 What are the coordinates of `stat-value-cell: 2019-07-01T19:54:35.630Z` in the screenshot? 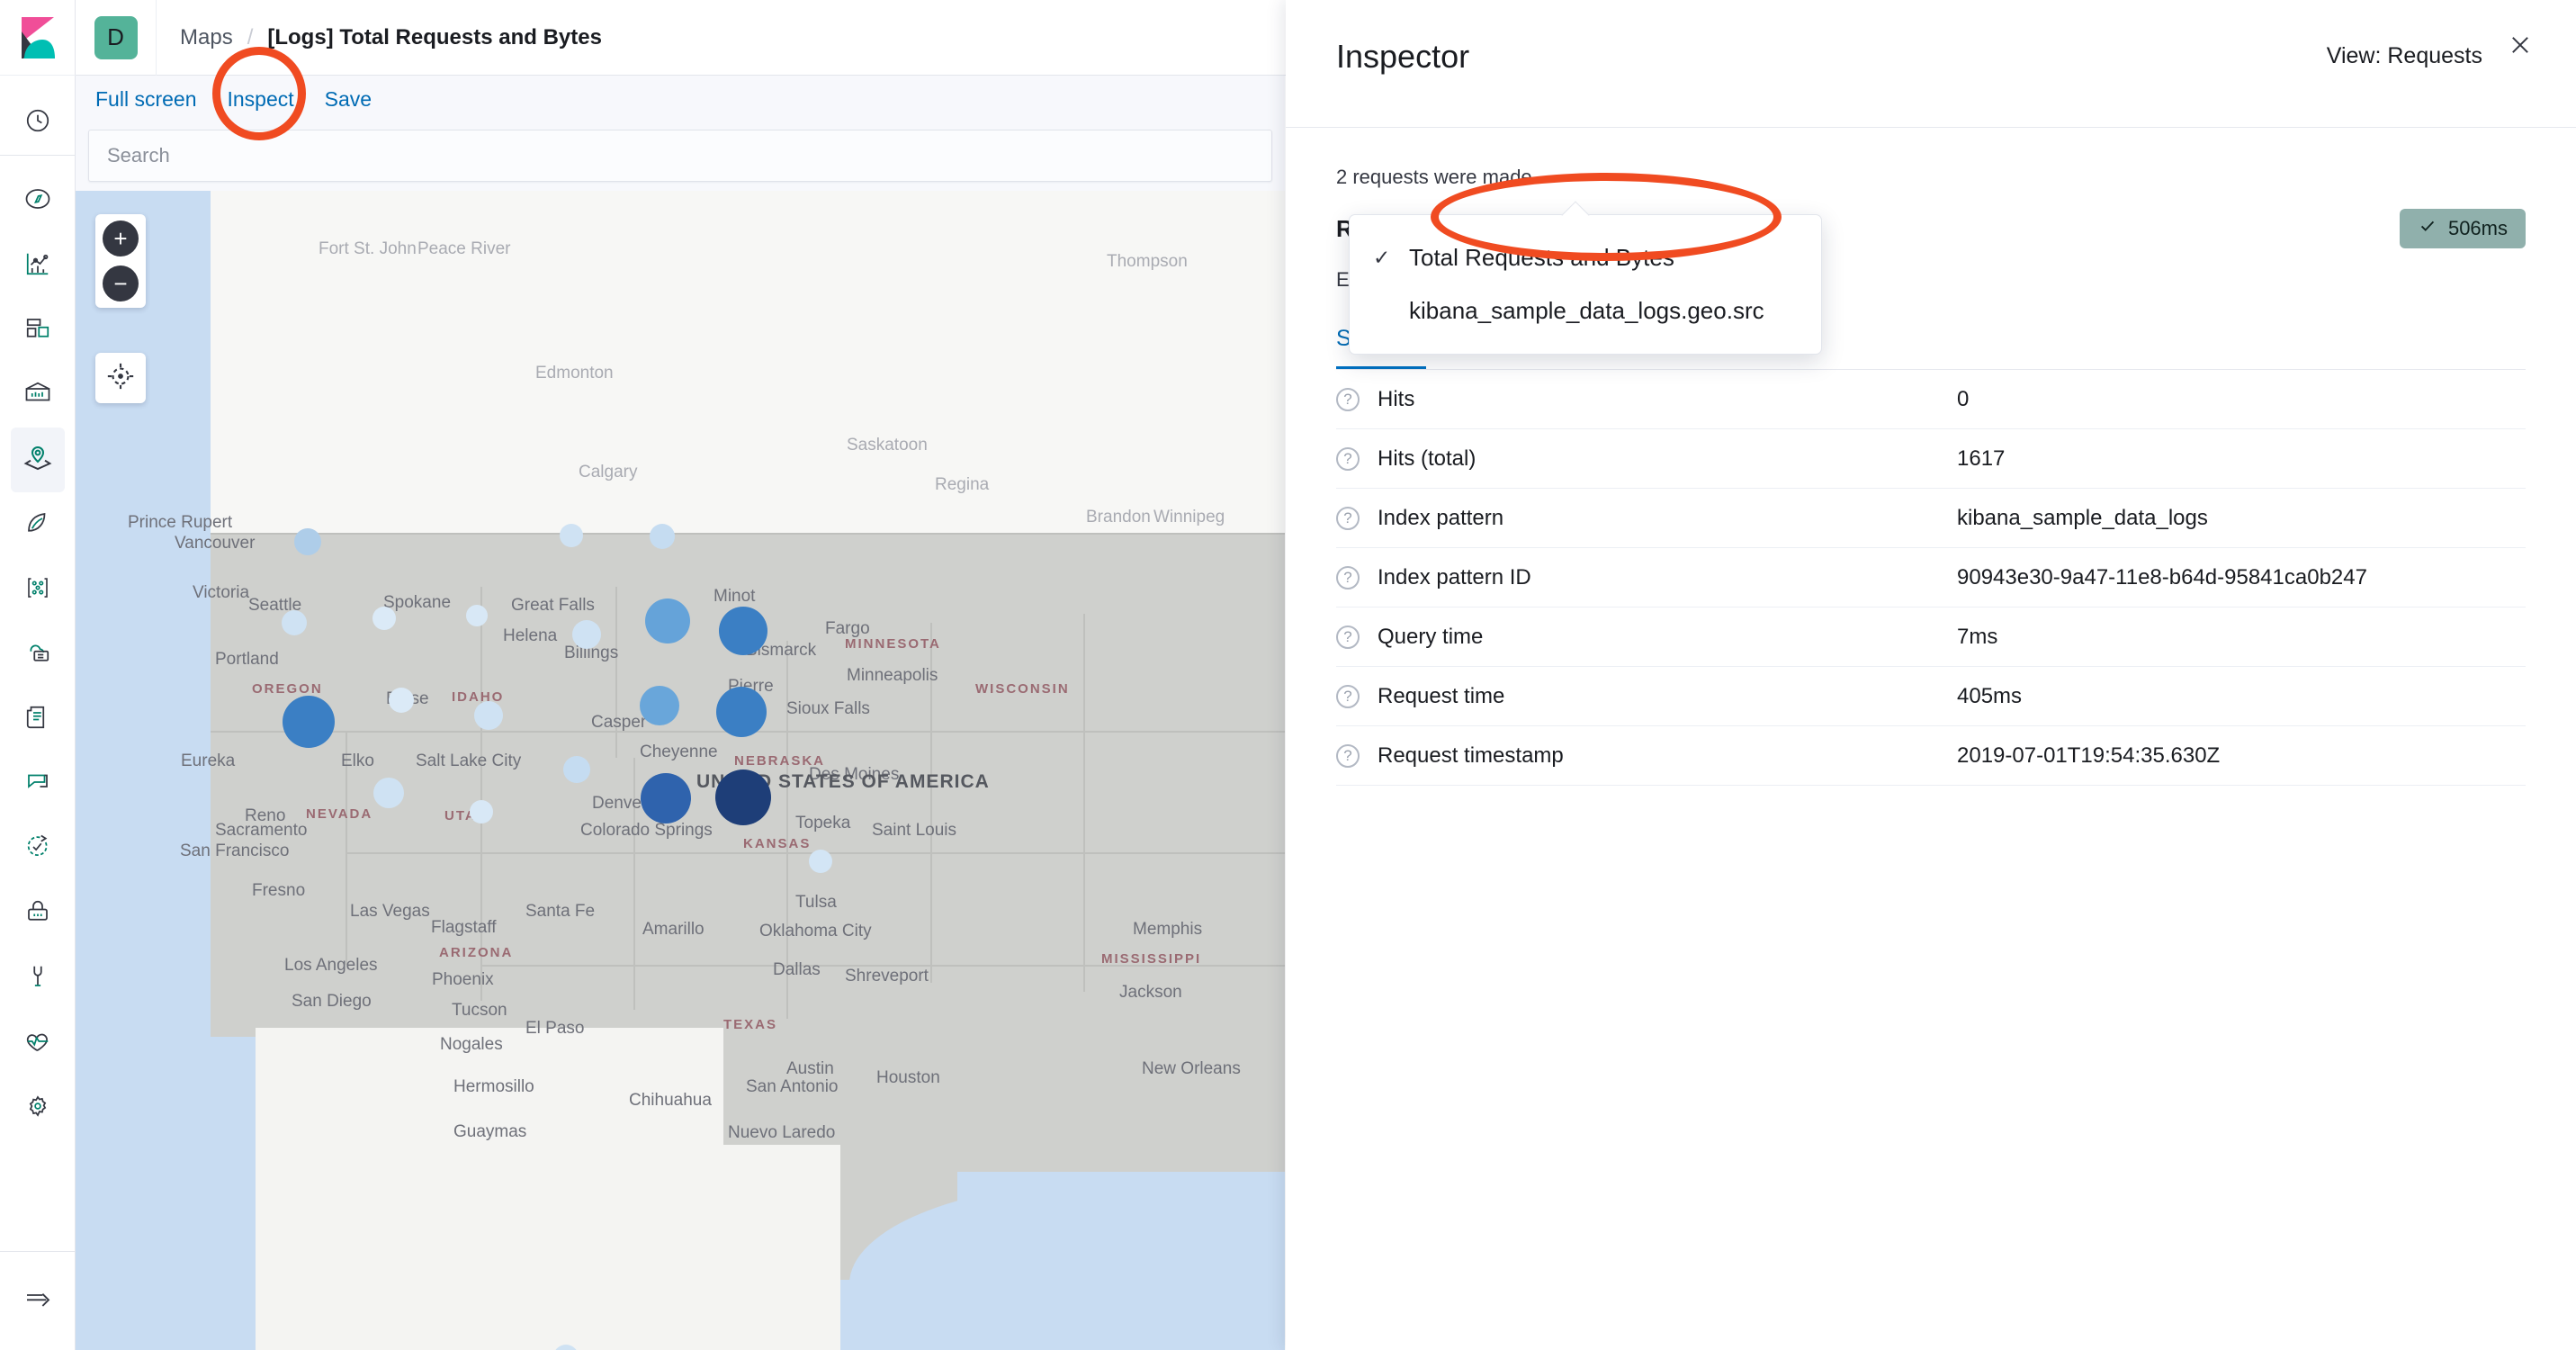 It's located at (2089, 755).